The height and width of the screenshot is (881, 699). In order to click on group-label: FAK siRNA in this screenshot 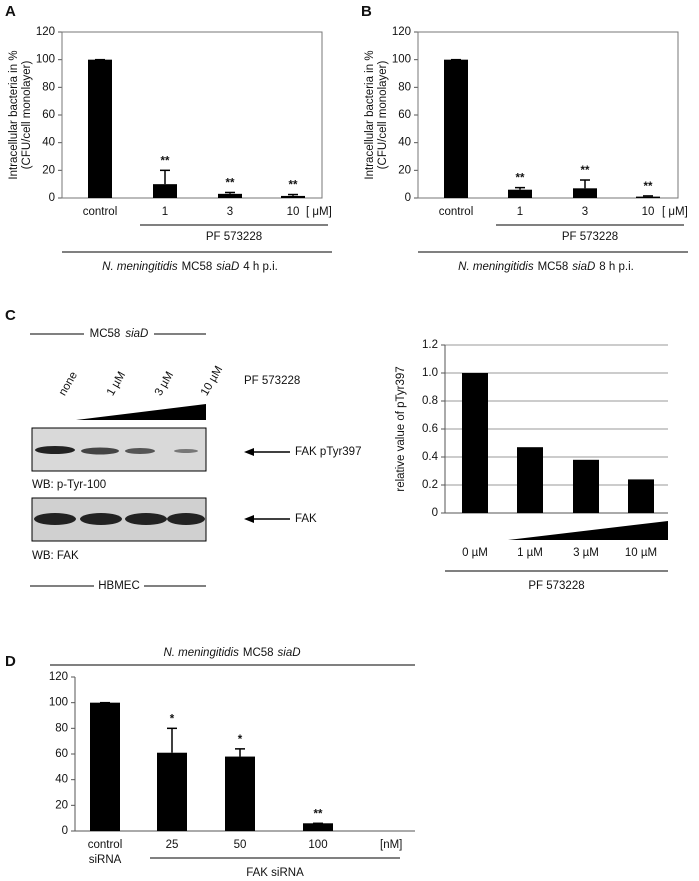, I will do `click(275, 873)`.